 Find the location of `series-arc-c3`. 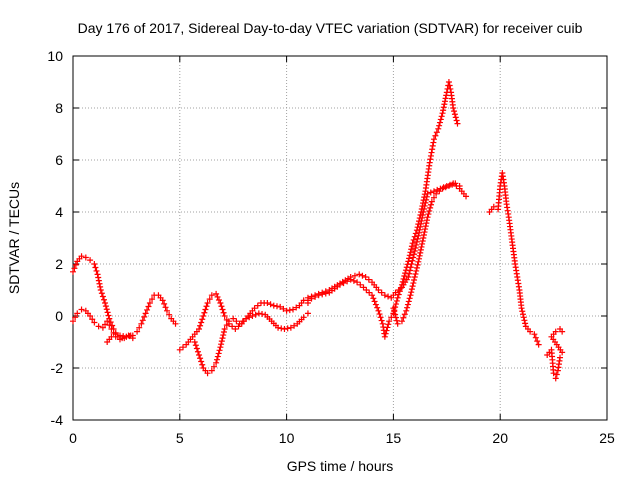

series-arc-c3 is located at coordinates (426, 253).